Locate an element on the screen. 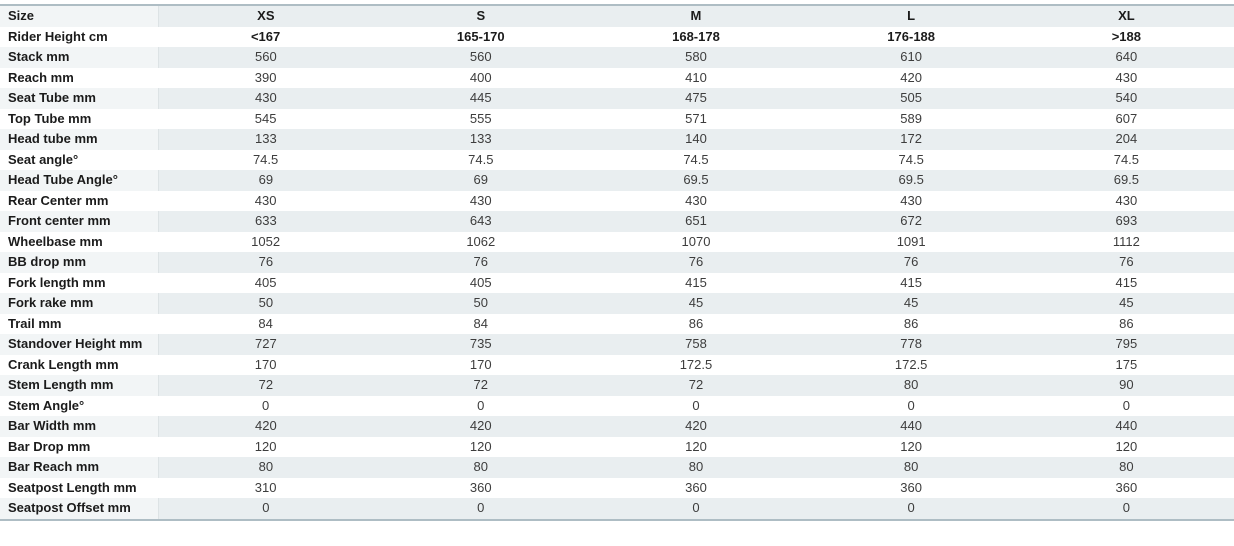 This screenshot has width=1234, height=546. spec-value-cell: 545 is located at coordinates (265, 118).